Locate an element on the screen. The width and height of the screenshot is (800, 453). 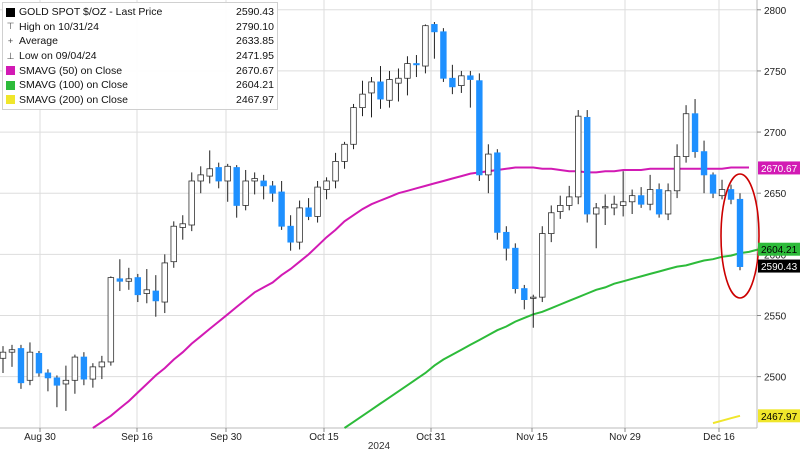
y-tick-label: 2600 is located at coordinates (775, 255).